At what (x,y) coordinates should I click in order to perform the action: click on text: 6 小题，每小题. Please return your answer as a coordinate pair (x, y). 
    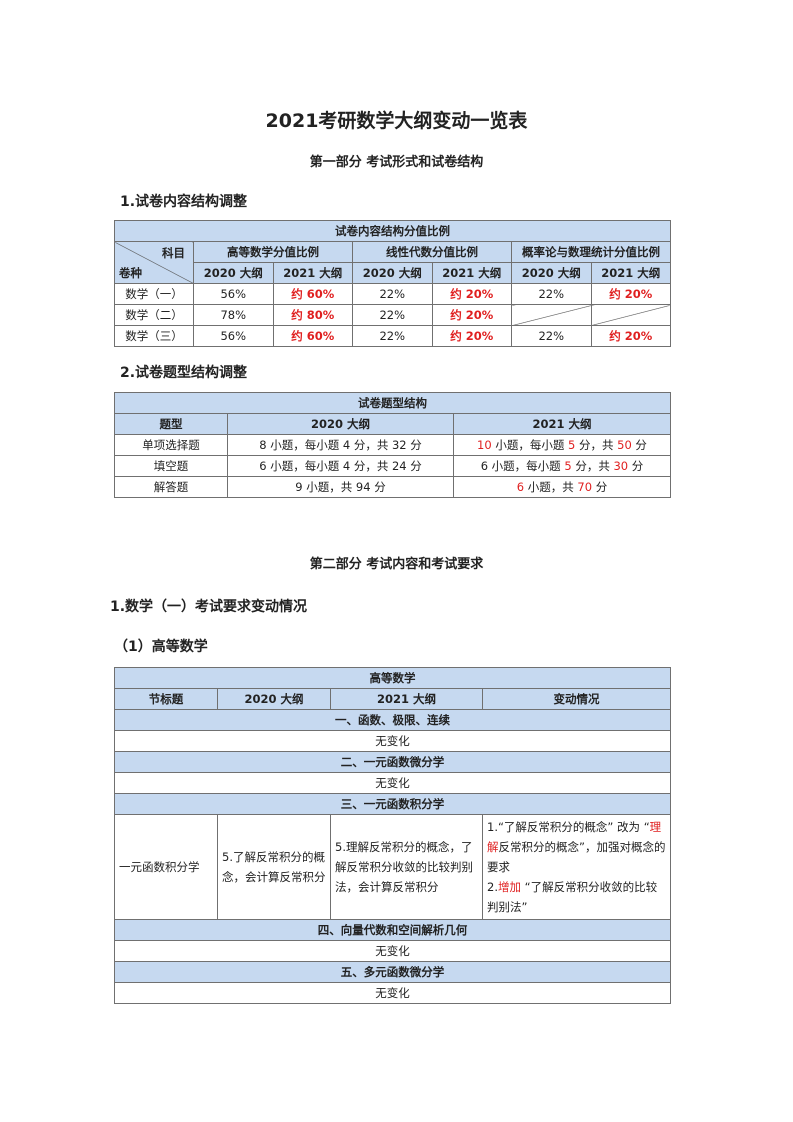
    Looking at the image, I should click on (522, 466).